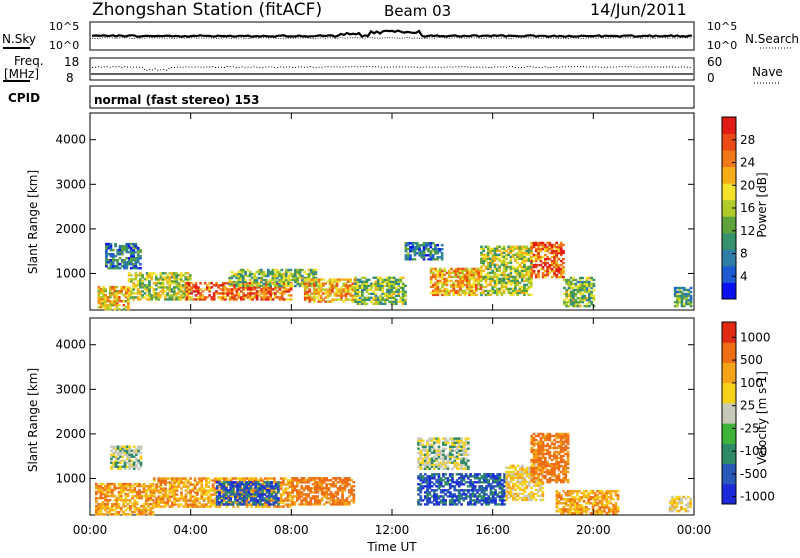 This screenshot has height=558, width=800. Describe the element at coordinates (714, 62) in the screenshot. I see `nave-tick-high: 60` at that location.